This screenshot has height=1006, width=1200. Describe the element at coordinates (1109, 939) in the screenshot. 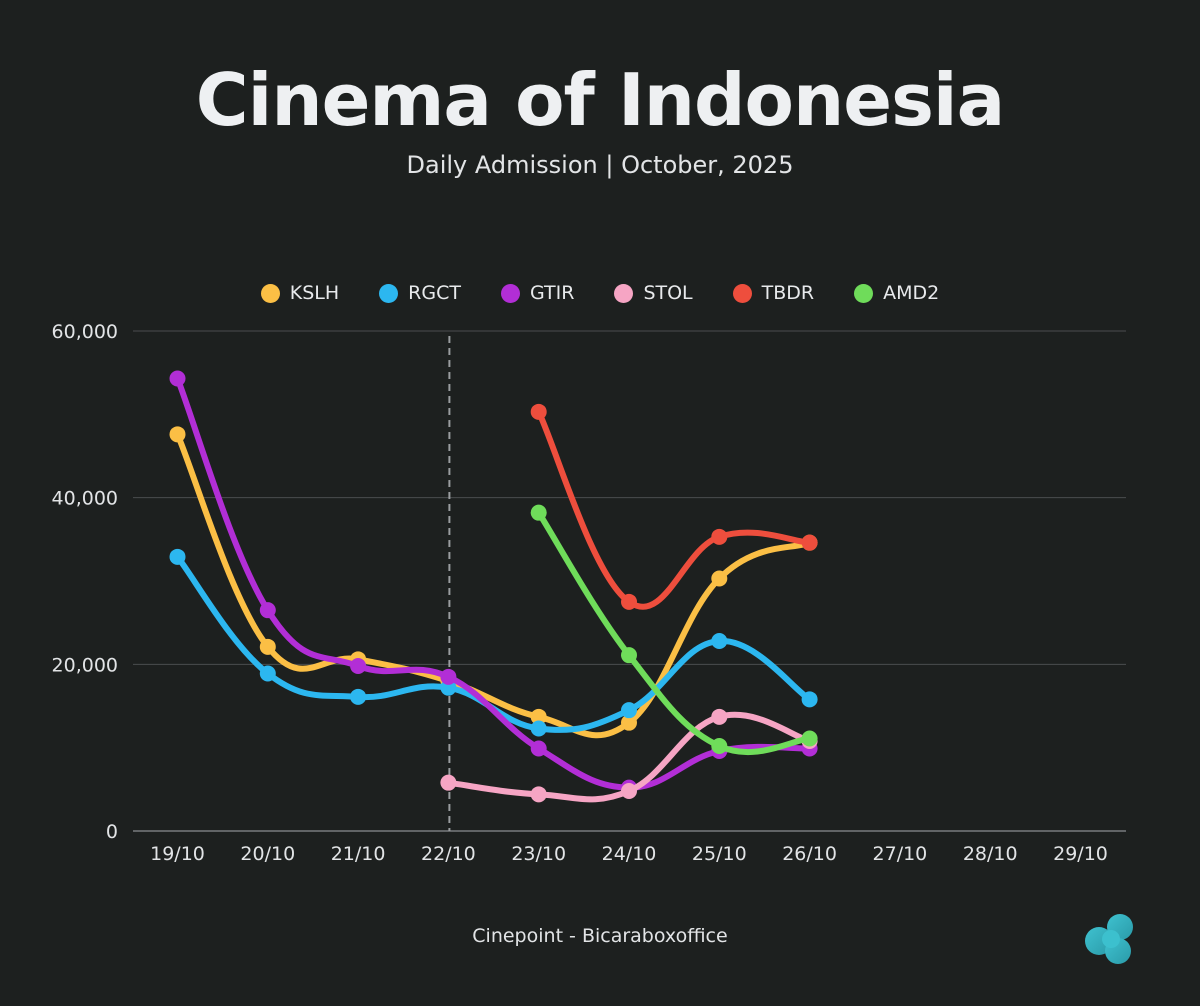

I see `cloud-logo-icon` at that location.